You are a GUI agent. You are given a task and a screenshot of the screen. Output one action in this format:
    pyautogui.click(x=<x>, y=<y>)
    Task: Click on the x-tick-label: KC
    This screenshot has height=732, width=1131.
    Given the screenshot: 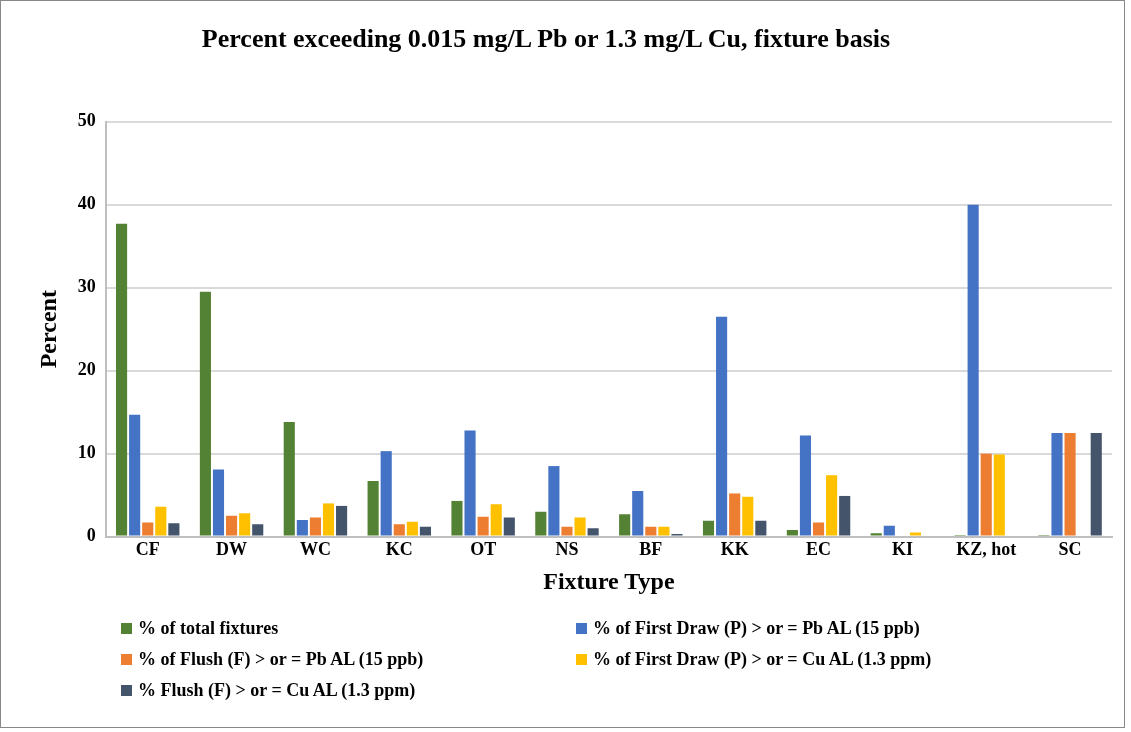 What is the action you would take?
    pyautogui.click(x=399, y=549)
    